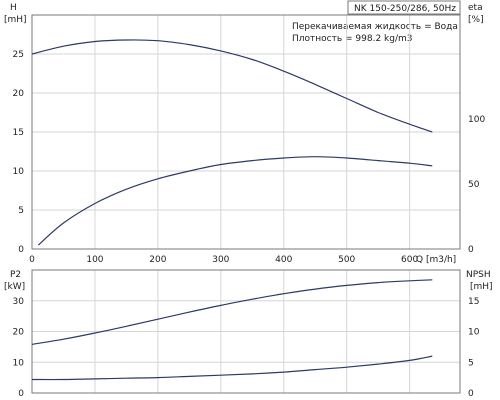 The width and height of the screenshot is (500, 400). Describe the element at coordinates (19, 363) in the screenshot. I see `lower-left-tick-label: 10` at that location.